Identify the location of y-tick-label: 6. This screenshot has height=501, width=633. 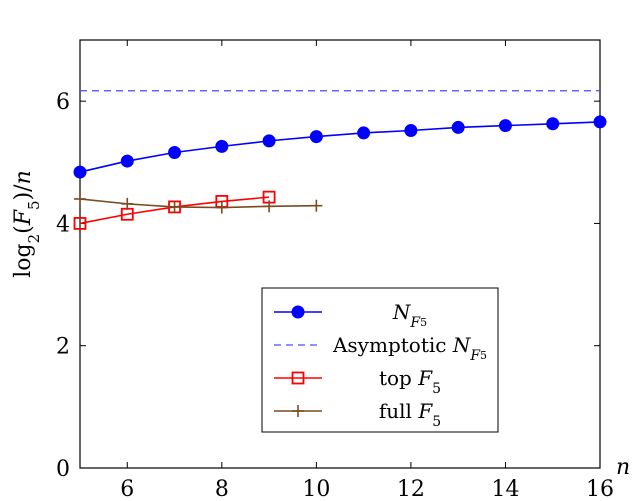
(63, 102).